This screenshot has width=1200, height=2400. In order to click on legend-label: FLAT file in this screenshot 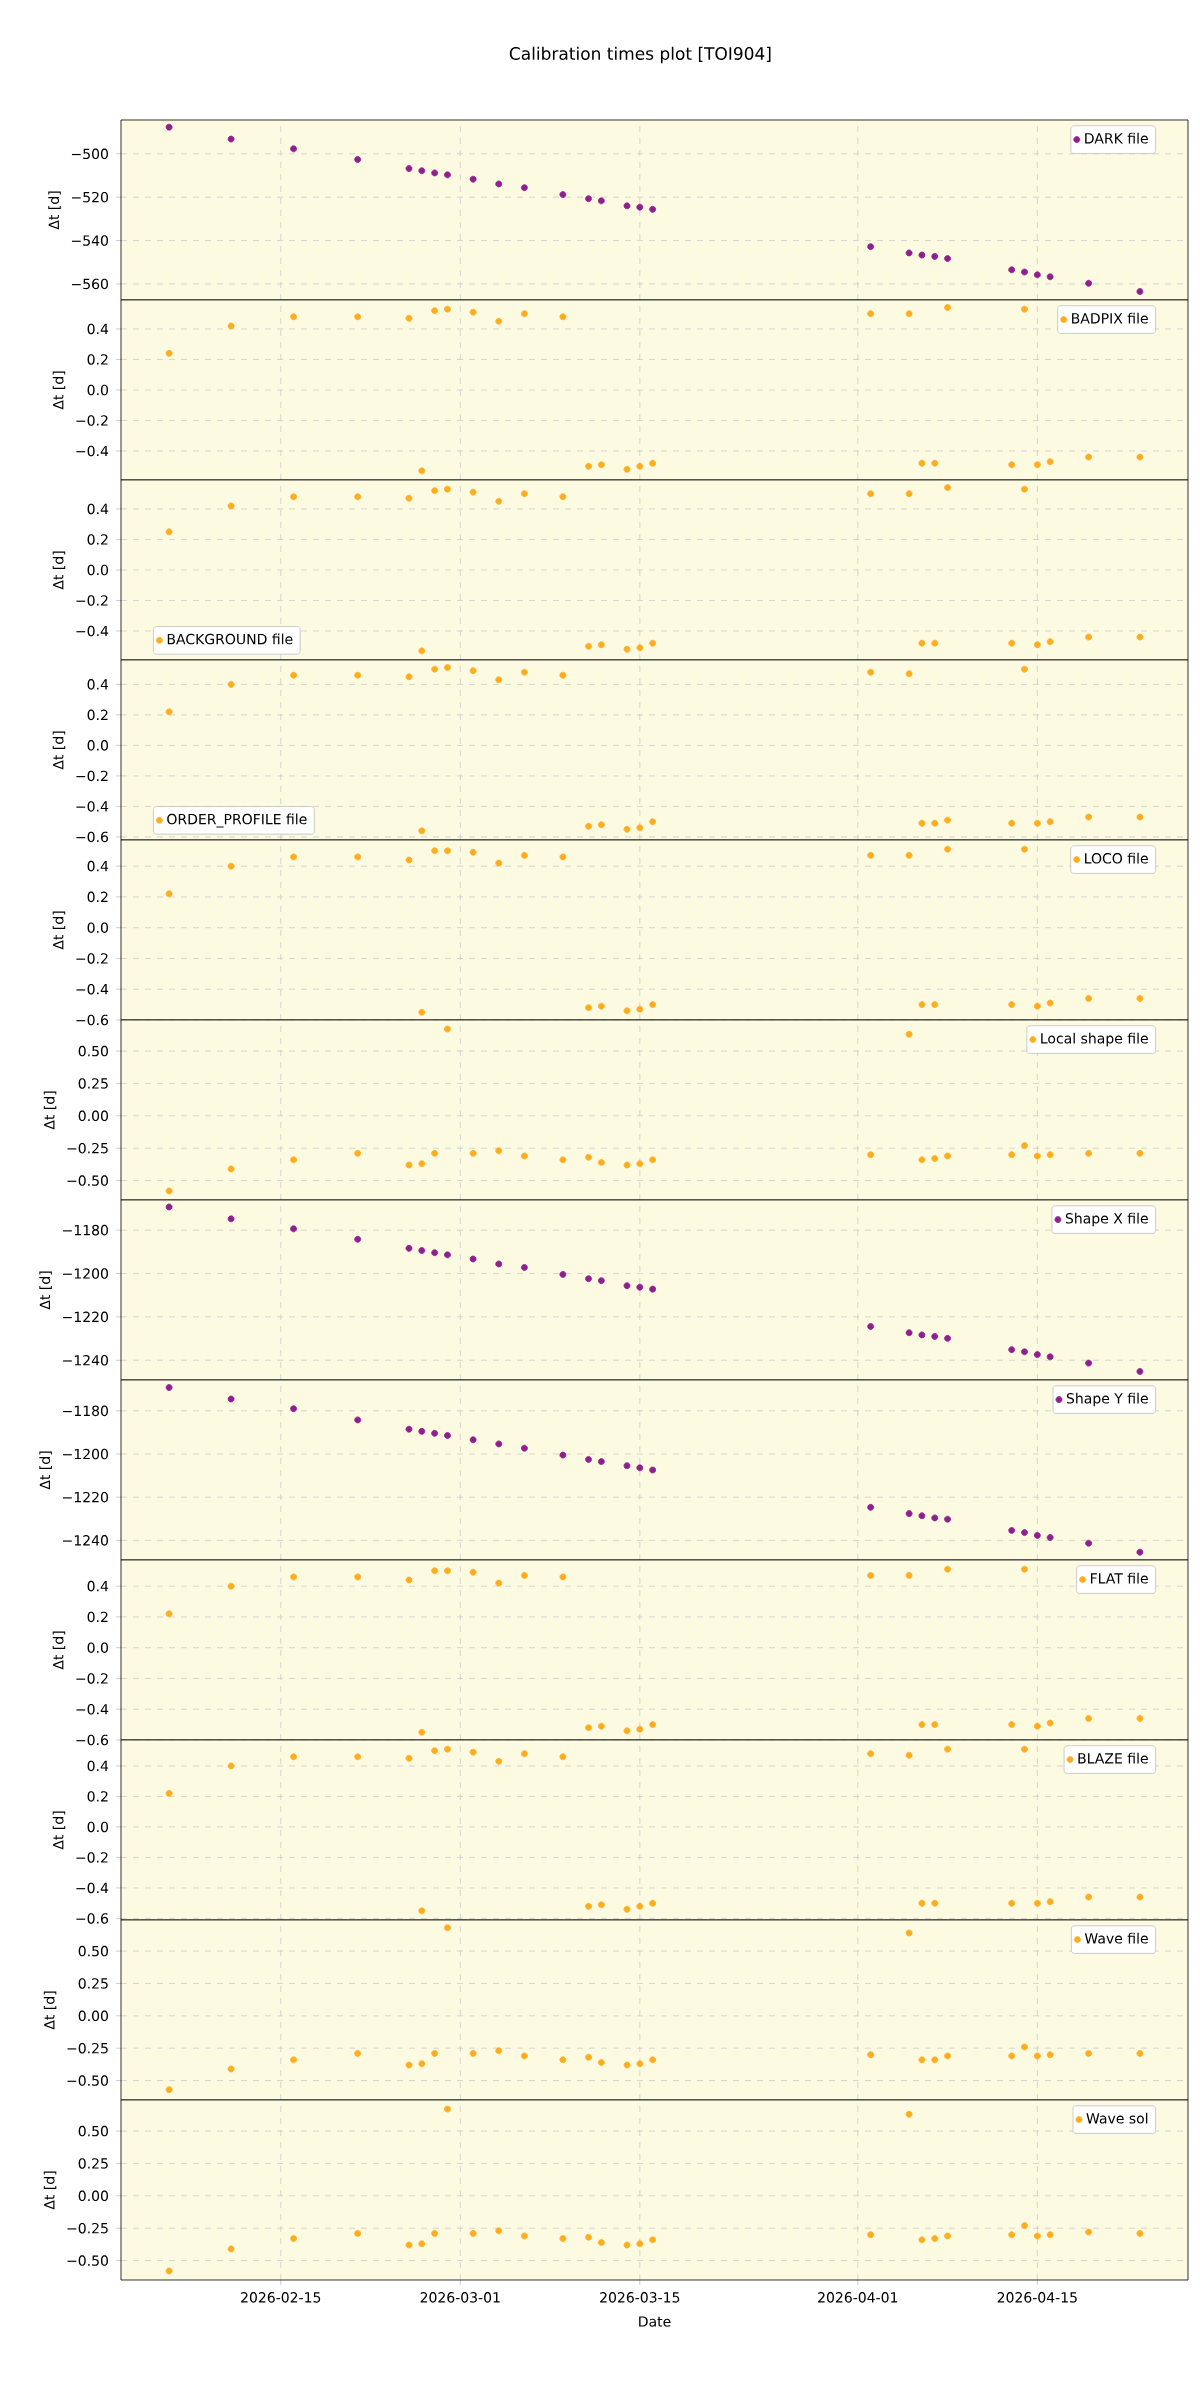, I will do `click(1119, 1578)`.